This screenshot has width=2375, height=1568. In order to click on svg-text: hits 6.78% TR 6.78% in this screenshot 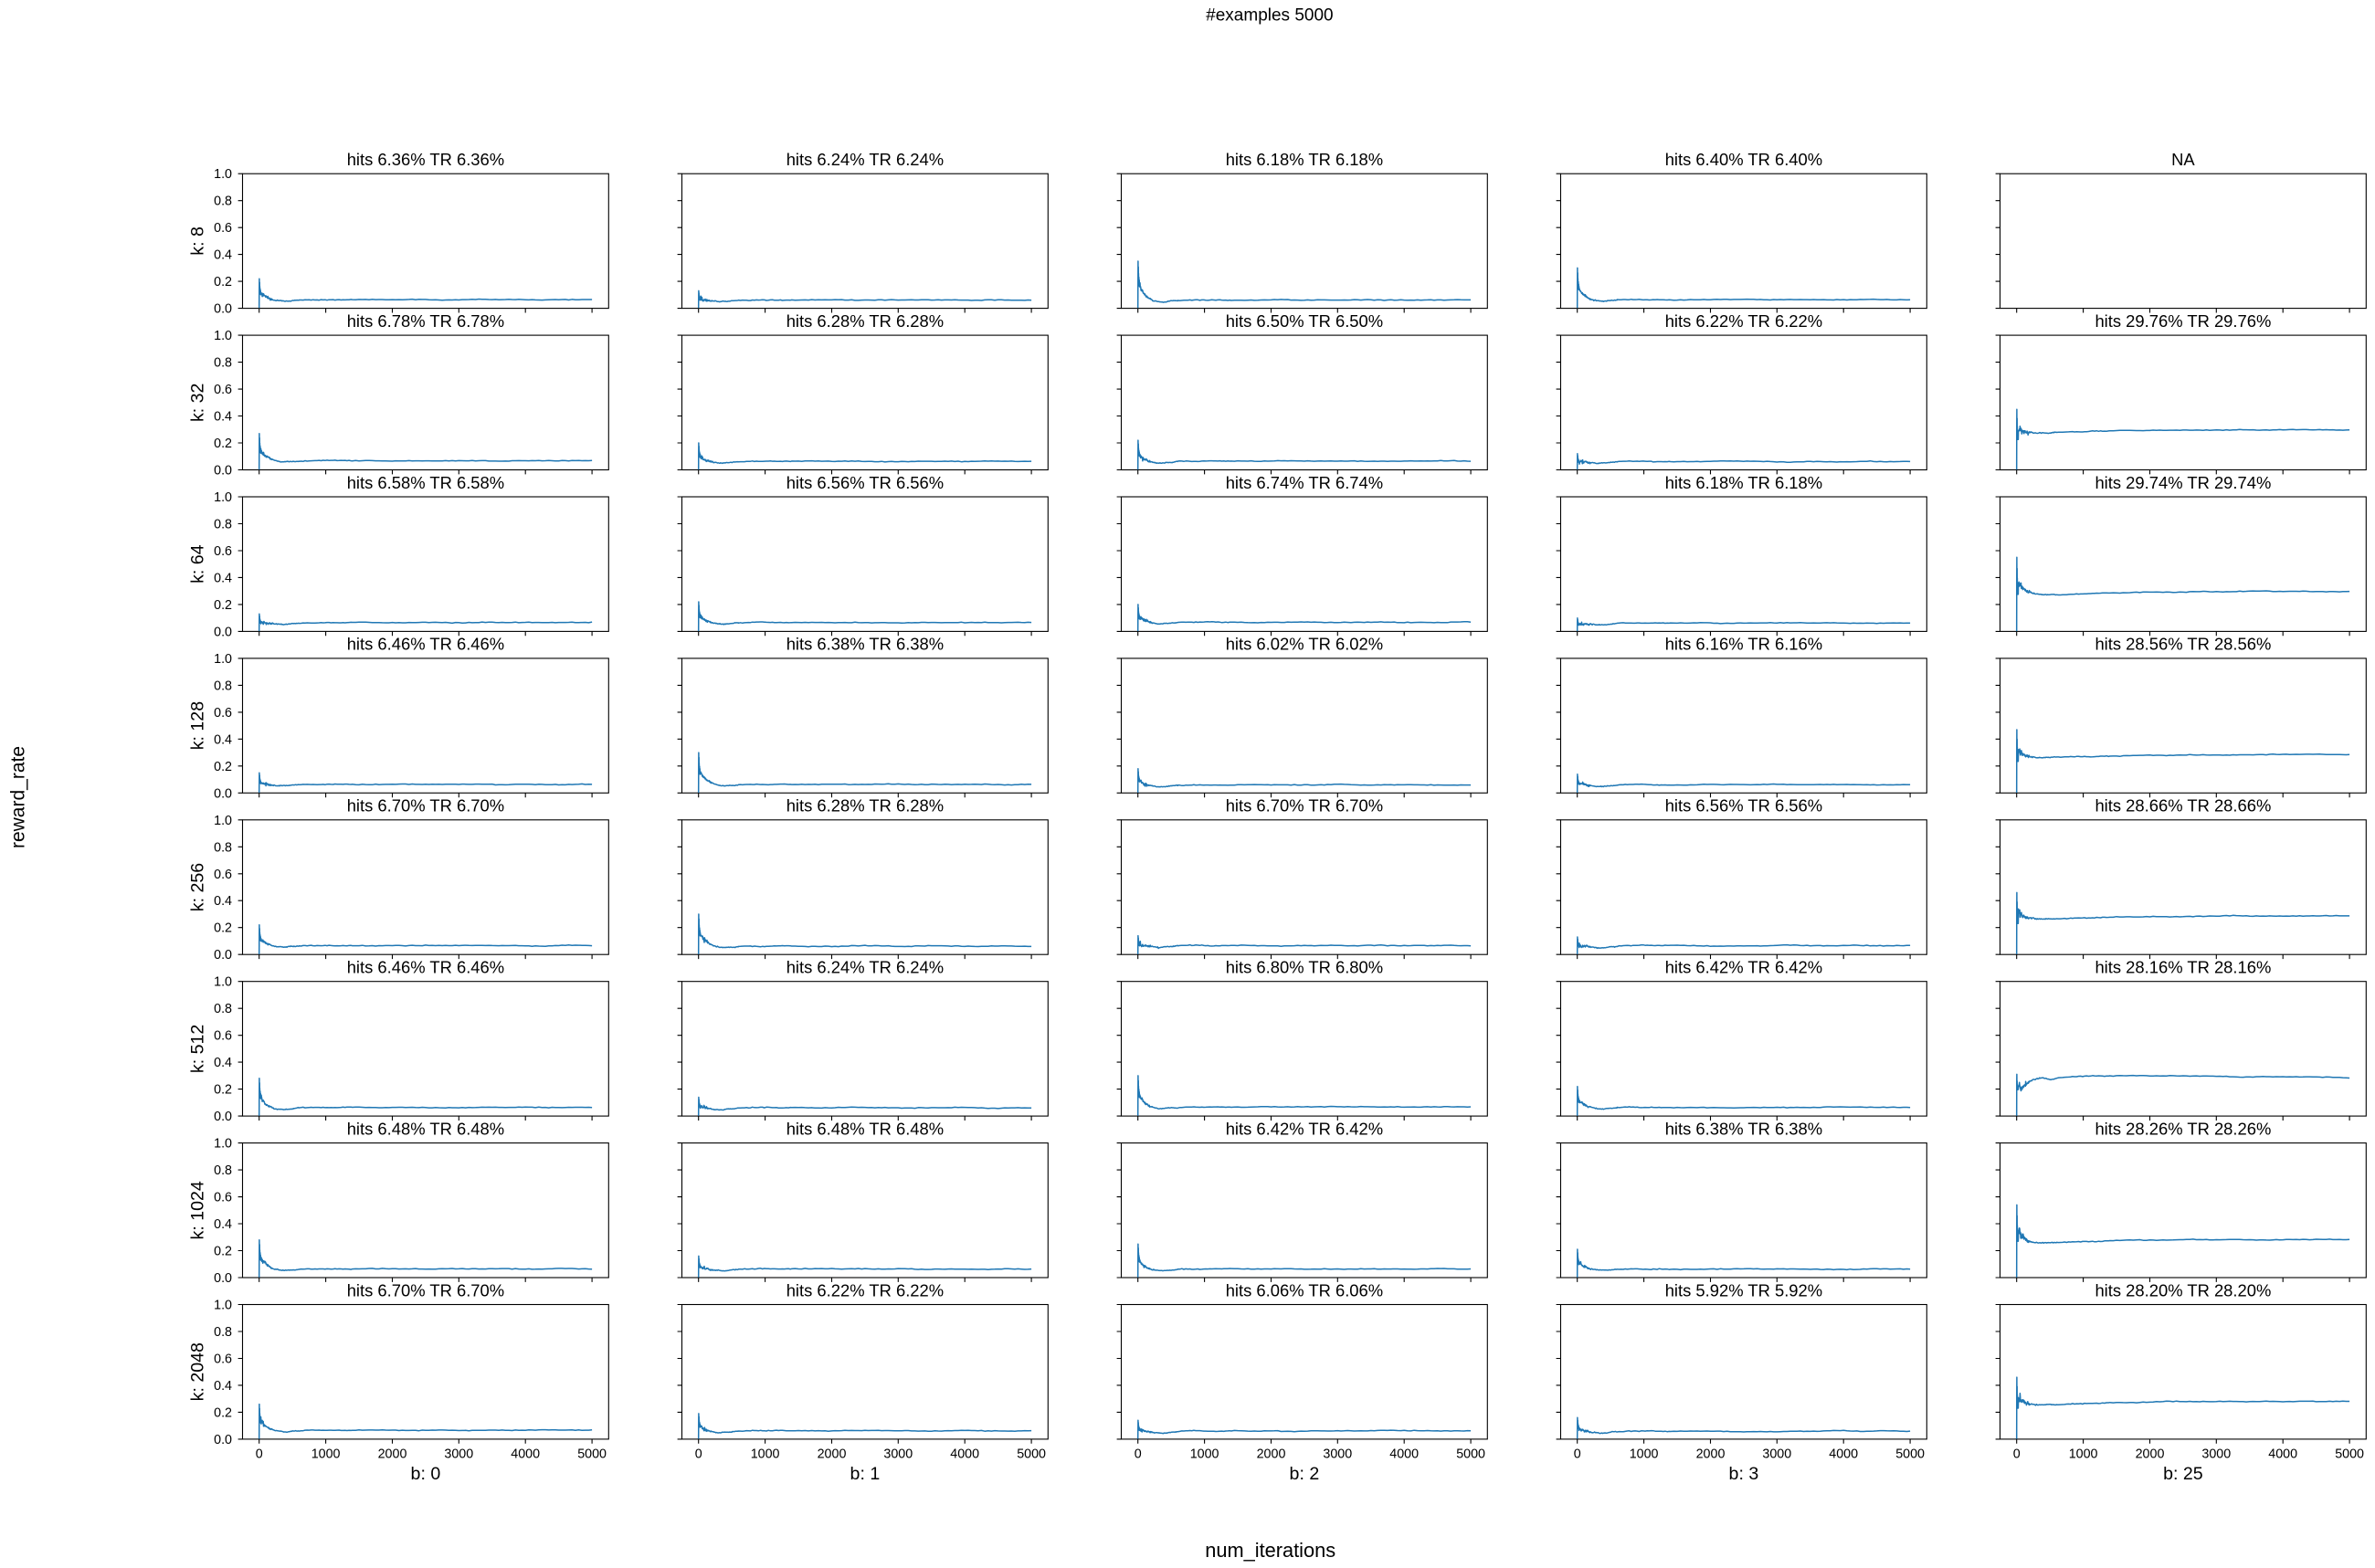, I will do `click(425, 321)`.